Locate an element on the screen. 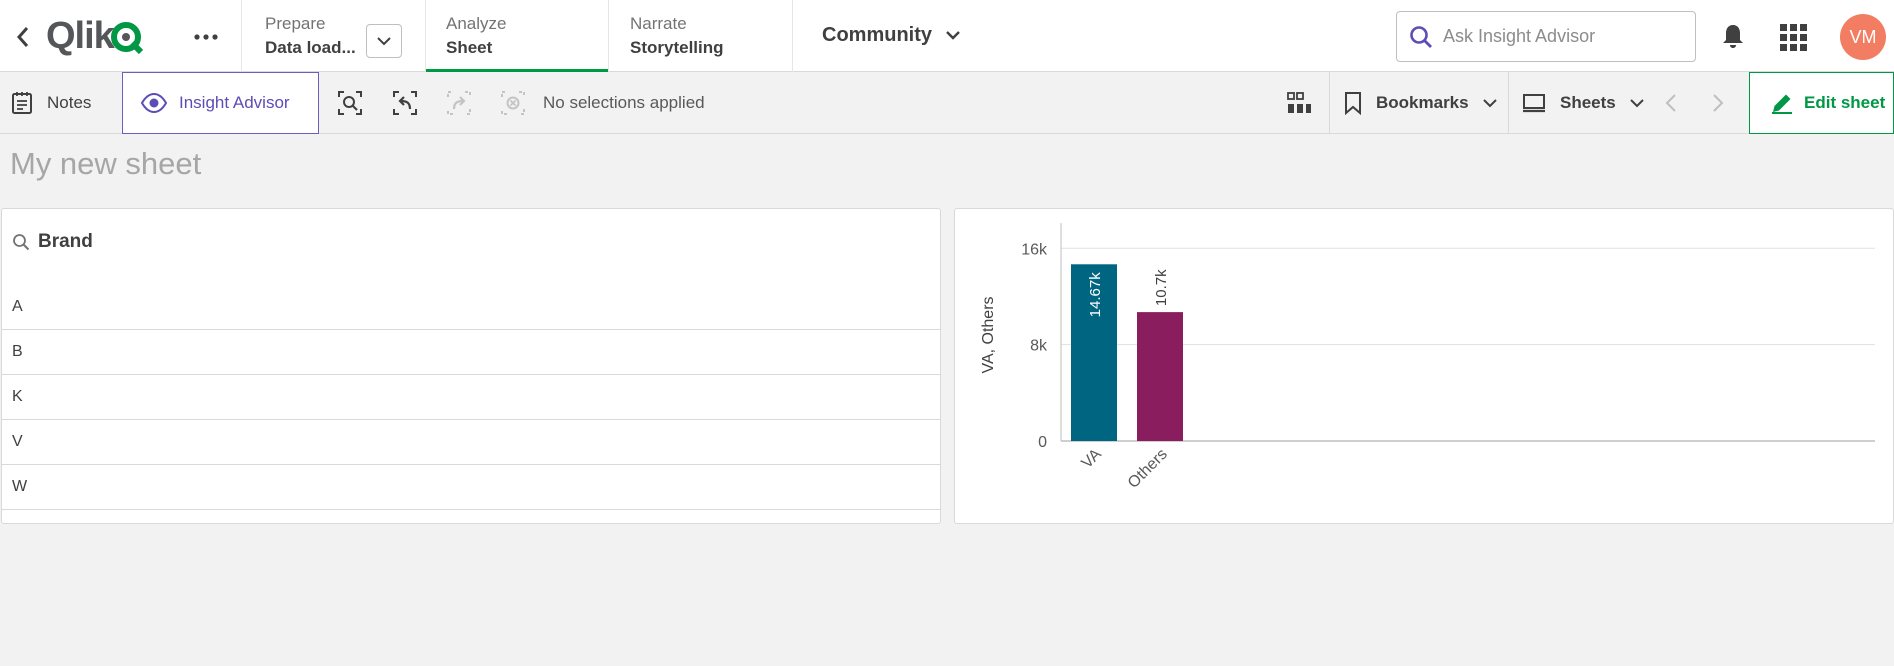 Image resolution: width=1894 pixels, height=666 pixels. edit-sheet-label: Edit sheet is located at coordinates (1845, 102).